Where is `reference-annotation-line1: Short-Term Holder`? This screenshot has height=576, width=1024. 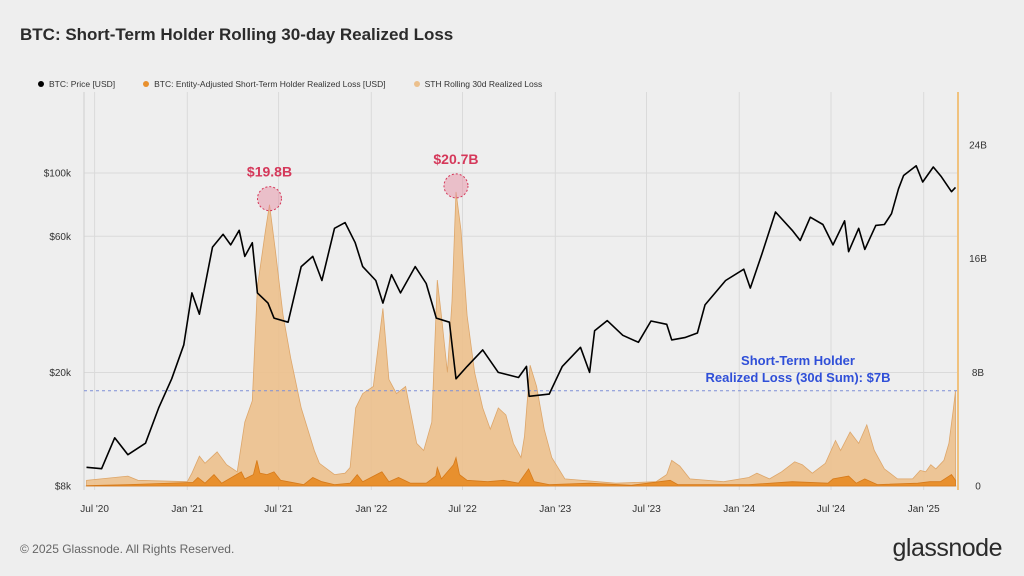 reference-annotation-line1: Short-Term Holder is located at coordinates (798, 360).